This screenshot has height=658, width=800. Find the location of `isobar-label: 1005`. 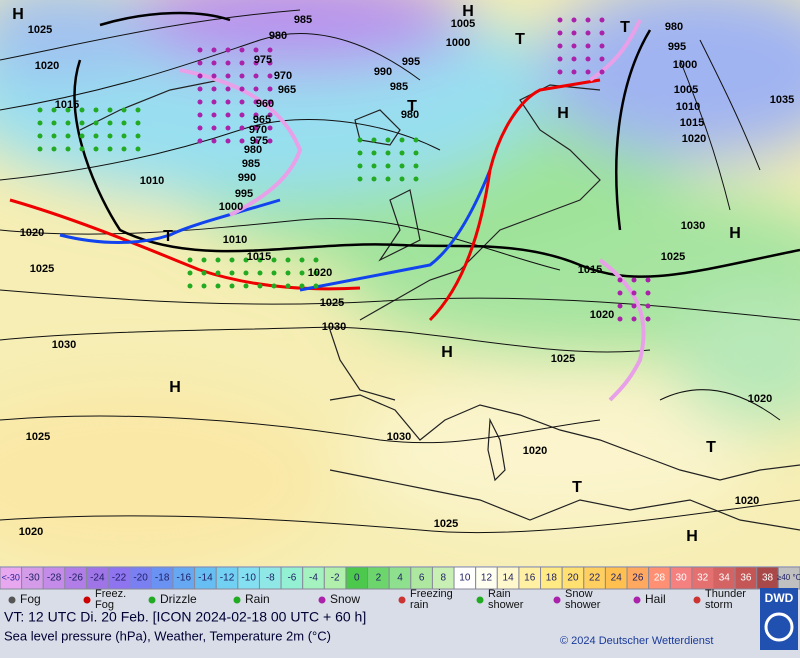

isobar-label: 1005 is located at coordinates (686, 90).